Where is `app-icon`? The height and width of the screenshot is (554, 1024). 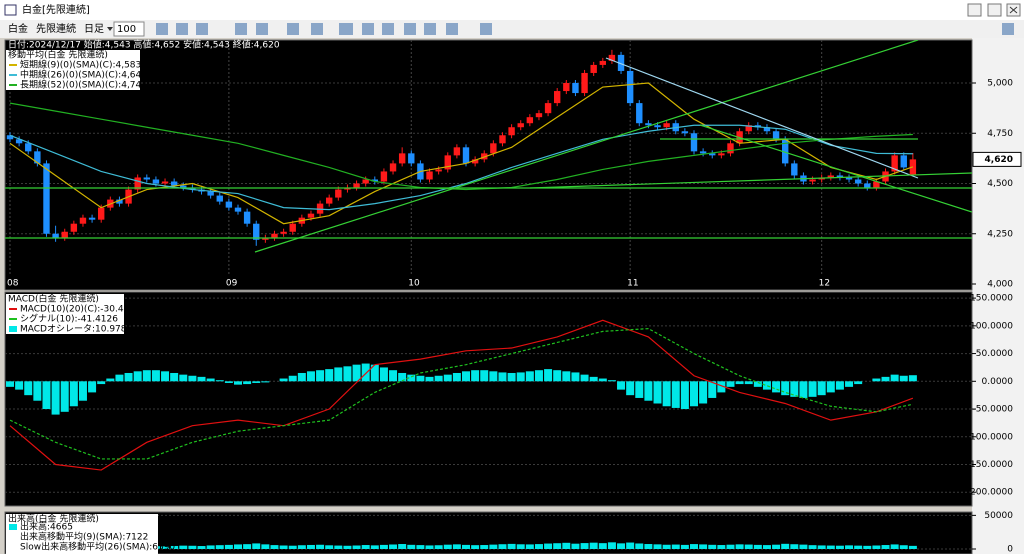 app-icon is located at coordinates (10, 10).